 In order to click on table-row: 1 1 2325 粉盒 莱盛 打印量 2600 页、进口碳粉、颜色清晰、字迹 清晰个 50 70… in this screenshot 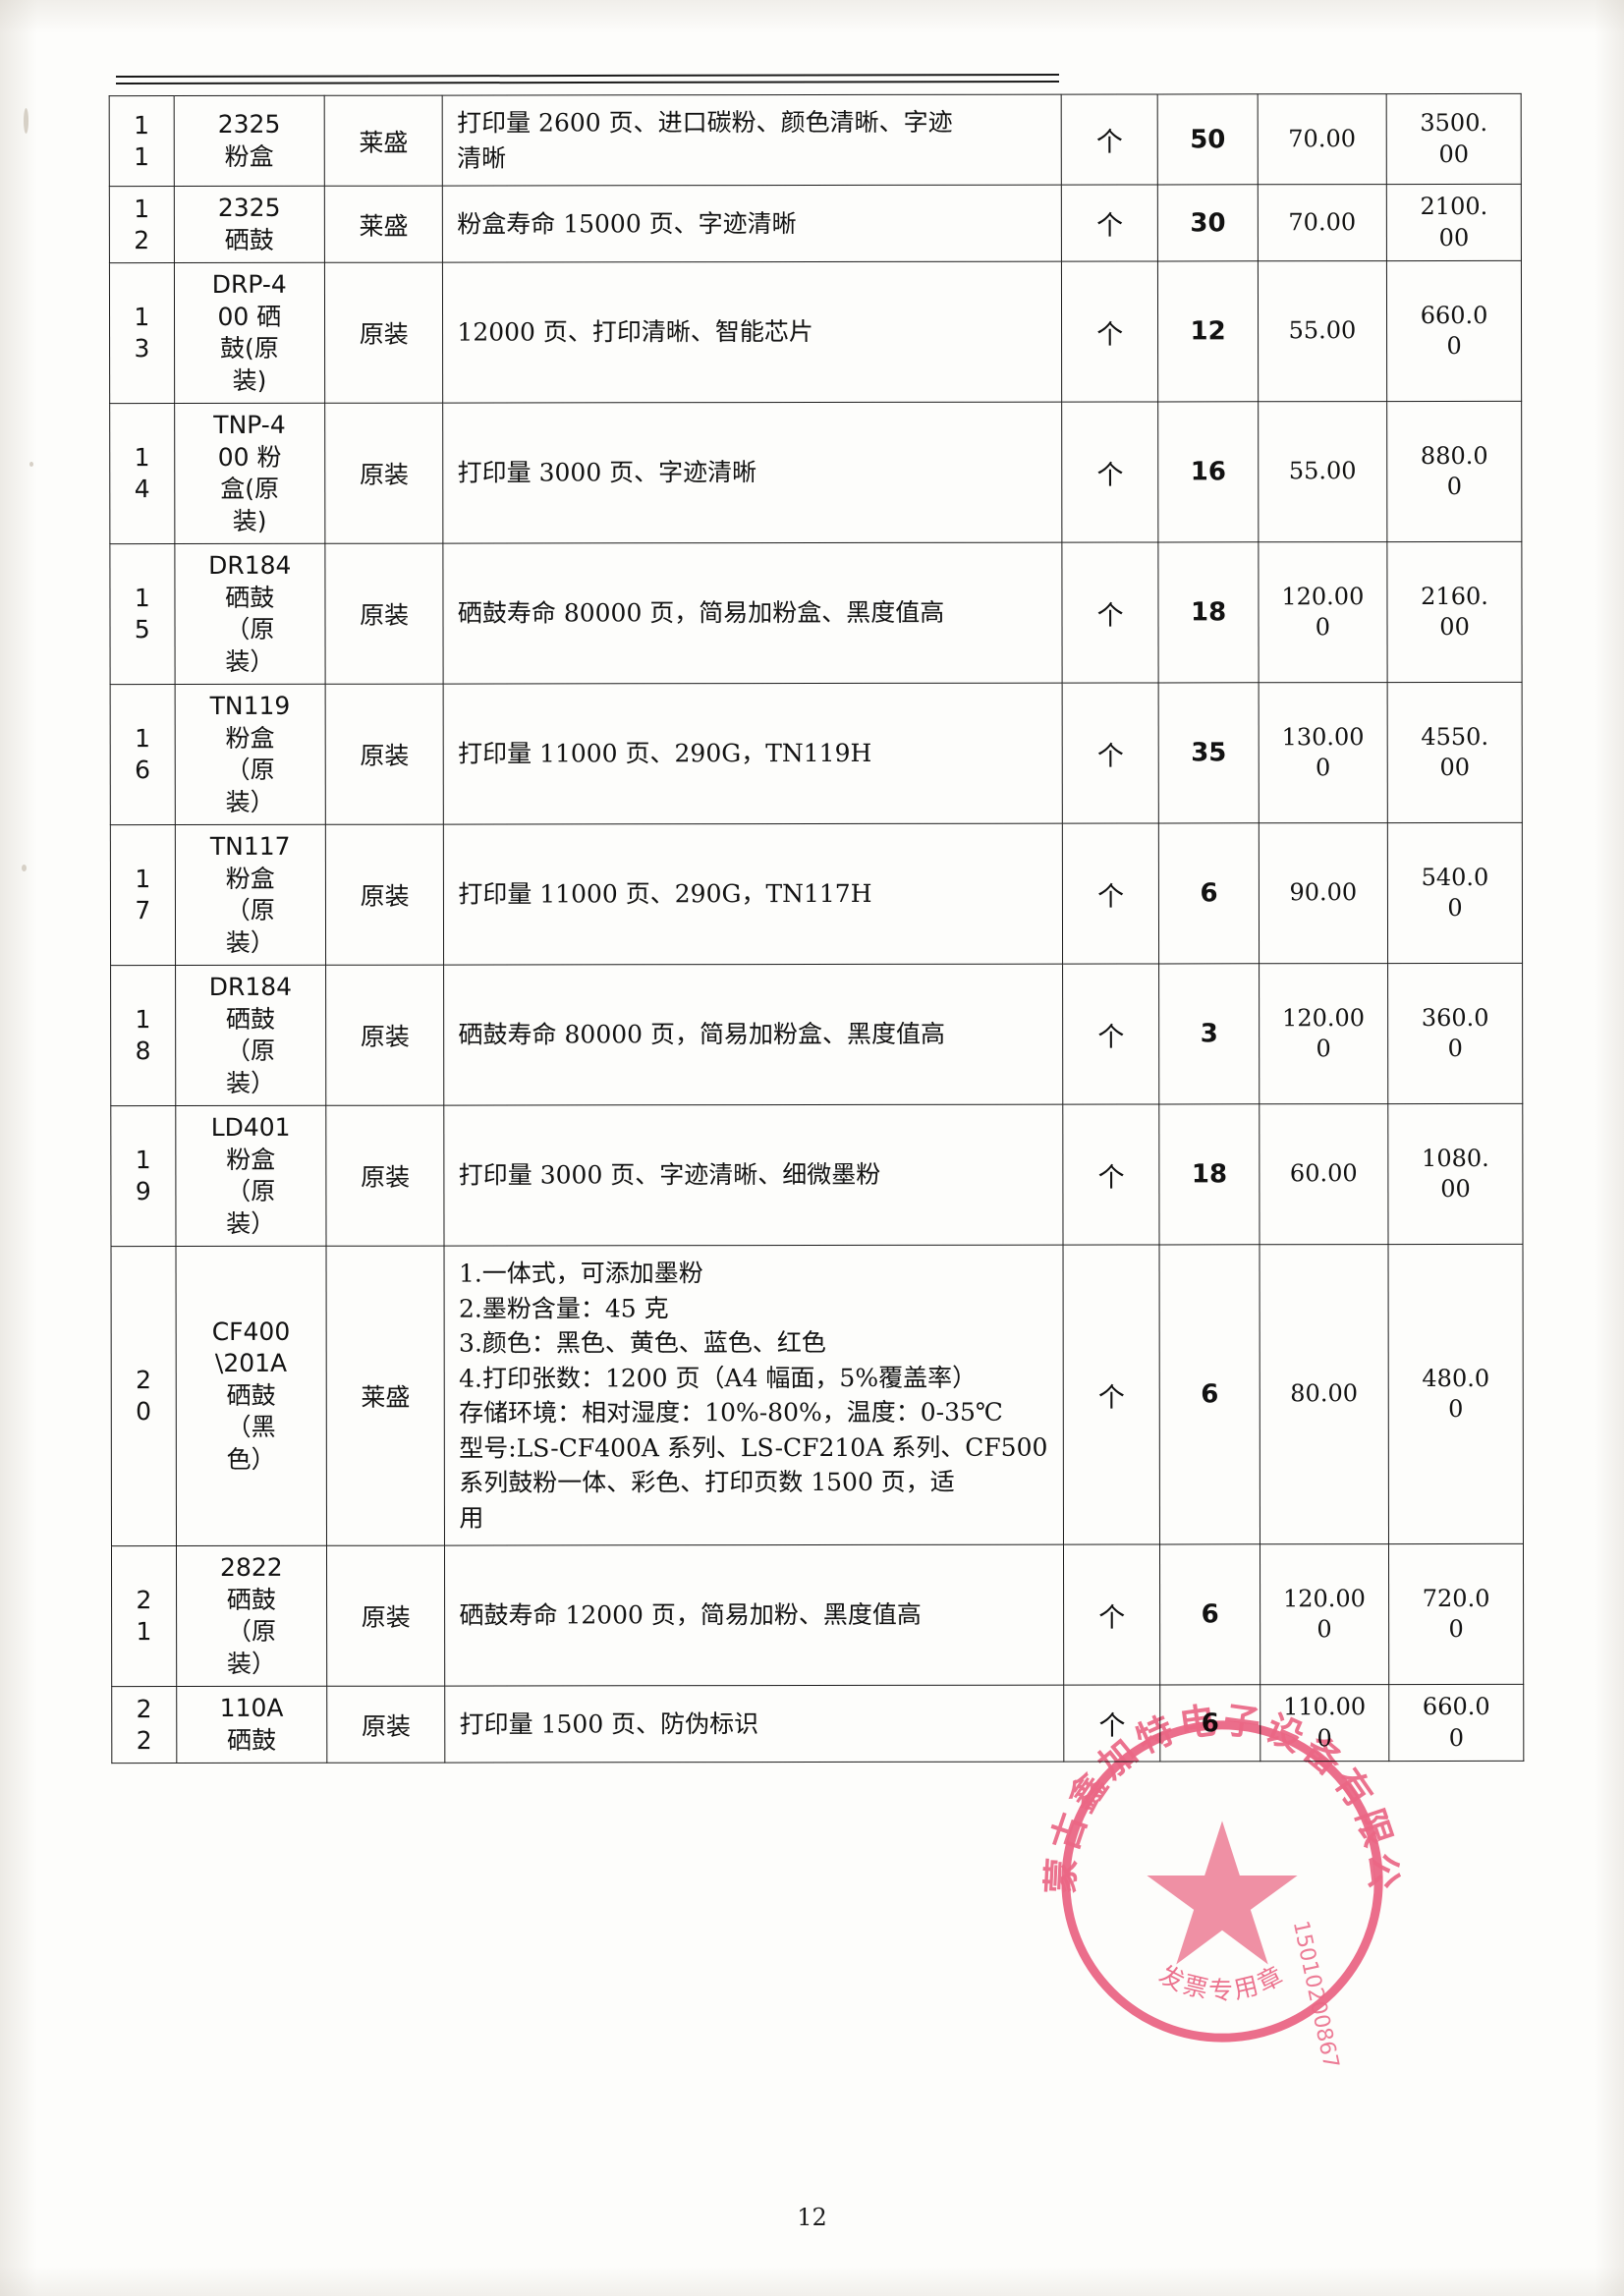, I will do `click(815, 140)`.